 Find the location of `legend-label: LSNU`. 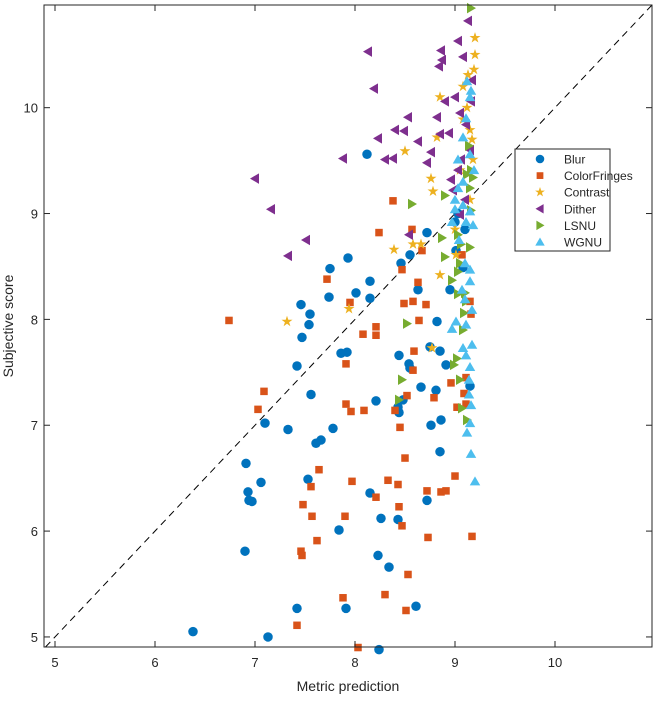

legend-label: LSNU is located at coordinates (580, 226).